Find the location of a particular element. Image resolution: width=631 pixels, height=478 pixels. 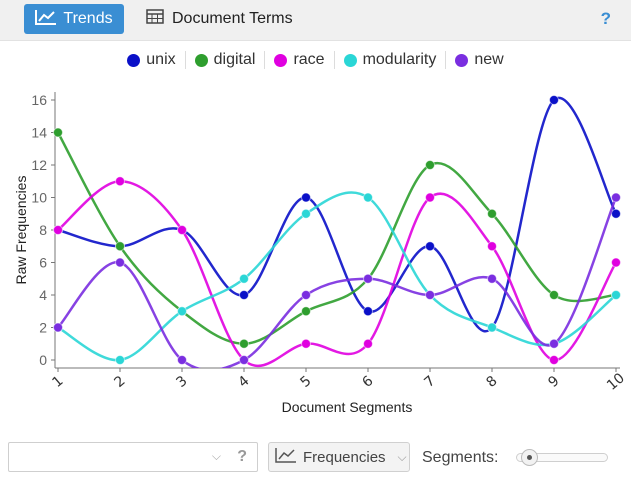

y-tick-label: 0 is located at coordinates (43, 360).